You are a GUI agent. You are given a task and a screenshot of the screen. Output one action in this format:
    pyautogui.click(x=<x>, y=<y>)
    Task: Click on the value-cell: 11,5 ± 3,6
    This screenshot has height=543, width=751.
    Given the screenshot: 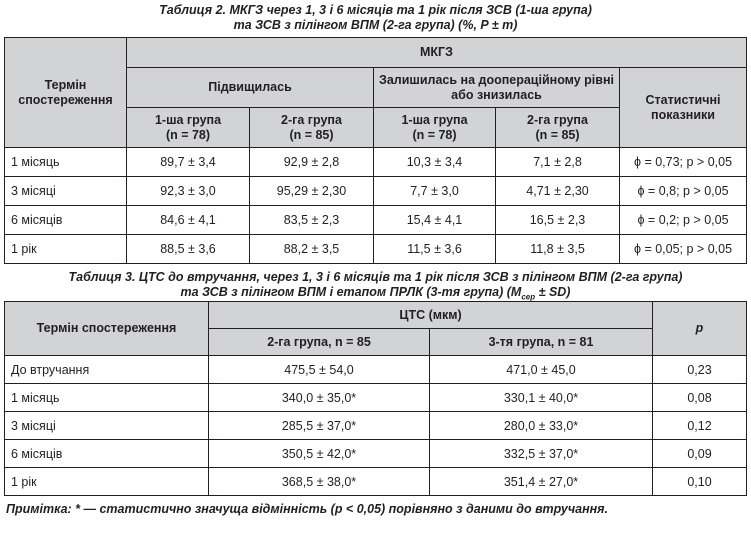 What is the action you would take?
    pyautogui.click(x=434, y=249)
    